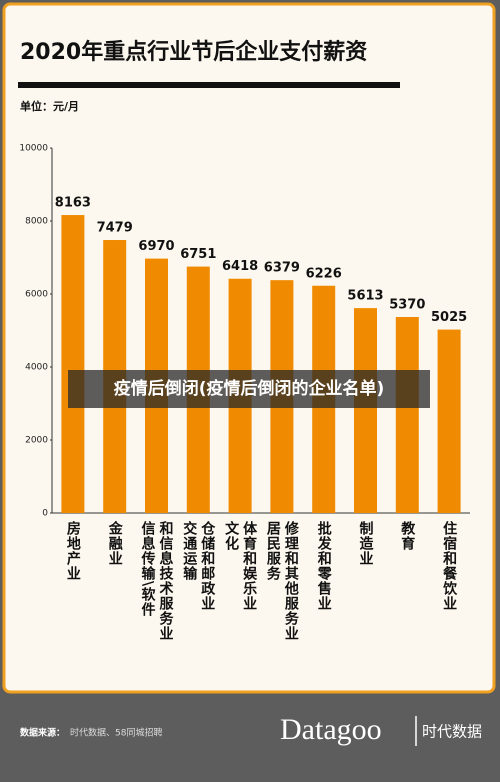 This screenshot has height=782, width=500. Describe the element at coordinates (209, 85) in the screenshot. I see `title-bar` at that location.